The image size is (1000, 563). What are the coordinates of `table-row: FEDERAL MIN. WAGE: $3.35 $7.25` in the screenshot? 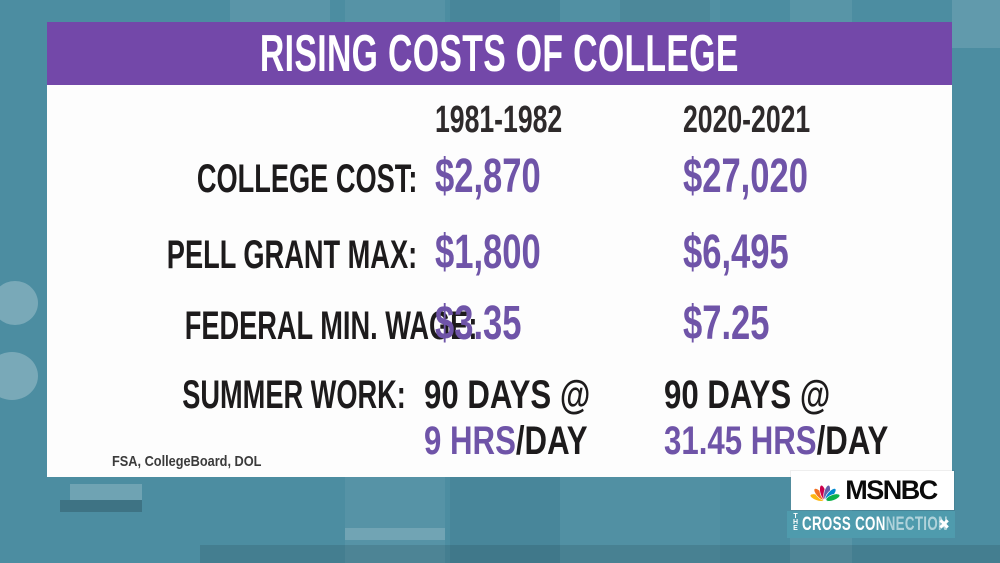 It's located at (499, 324).